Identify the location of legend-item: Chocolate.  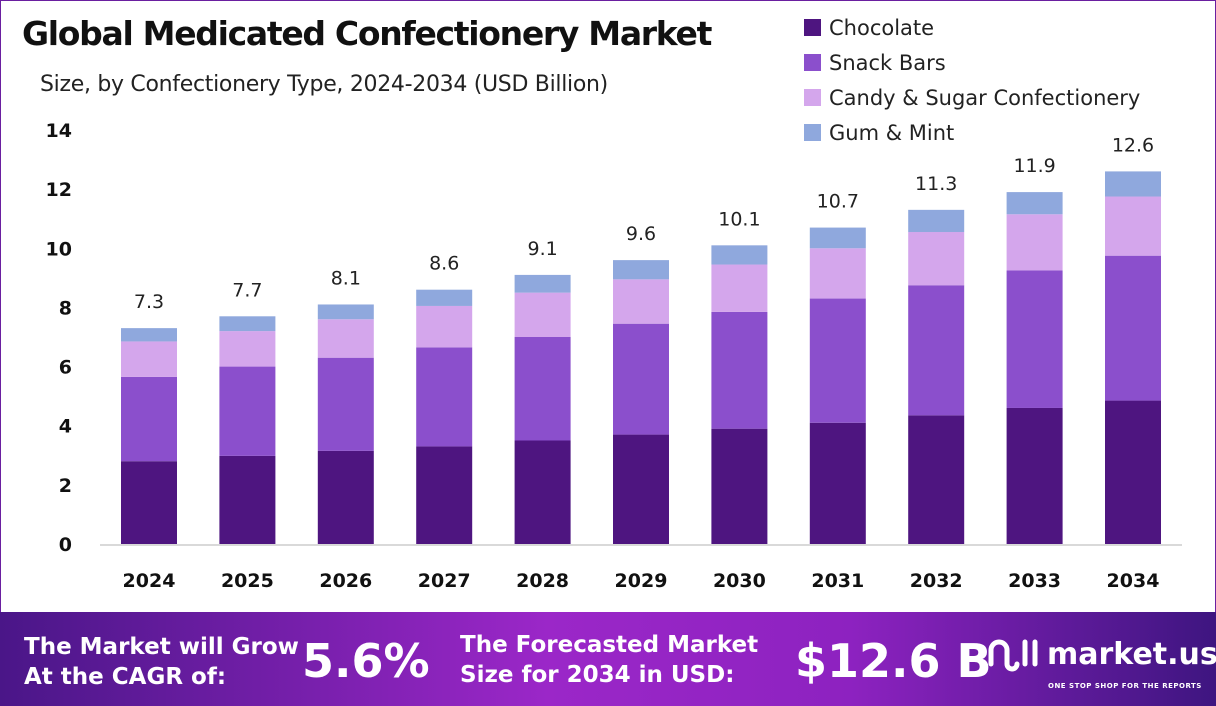
(972, 27).